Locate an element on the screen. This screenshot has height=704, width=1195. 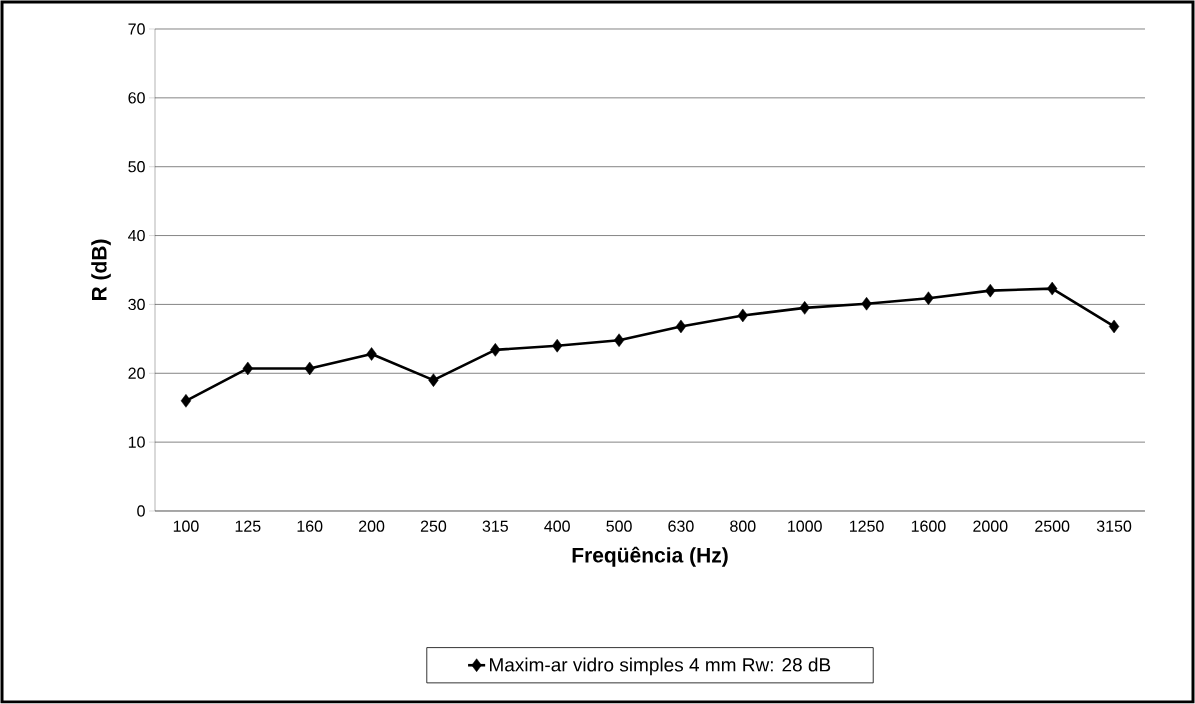
y-tick-label: 20 is located at coordinates (136, 373).